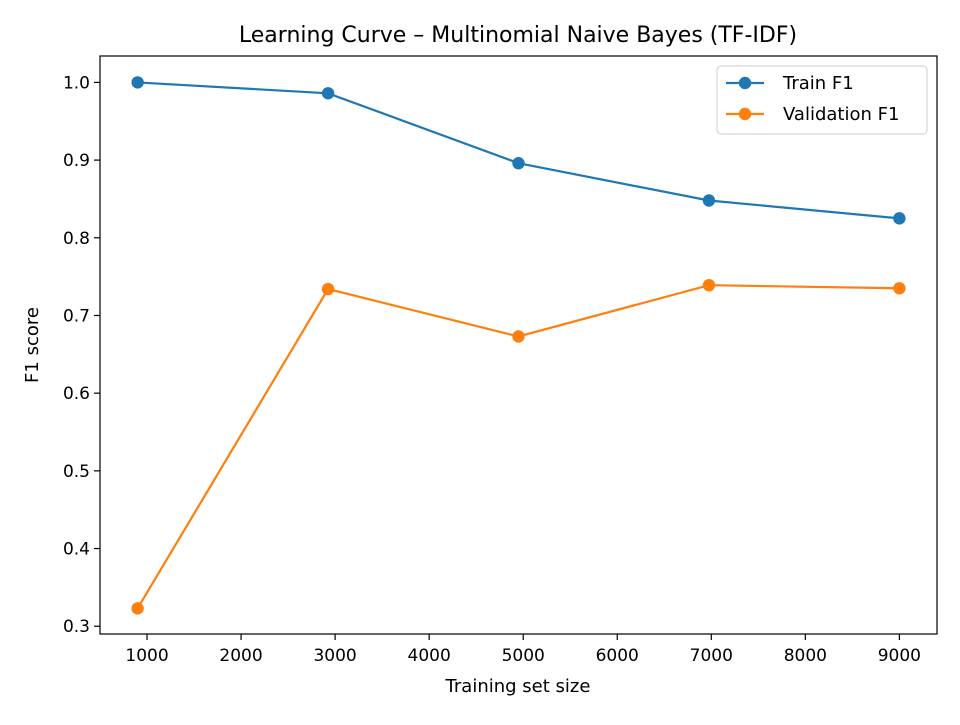 The image size is (960, 725). I want to click on legend-item: Validation F1, so click(812, 114).